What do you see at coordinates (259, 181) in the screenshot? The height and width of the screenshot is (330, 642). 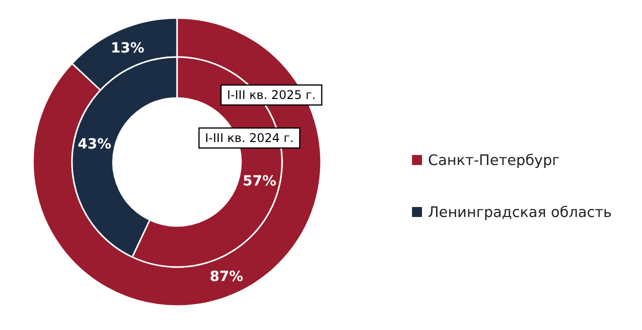 I see `data-label: 57%` at bounding box center [259, 181].